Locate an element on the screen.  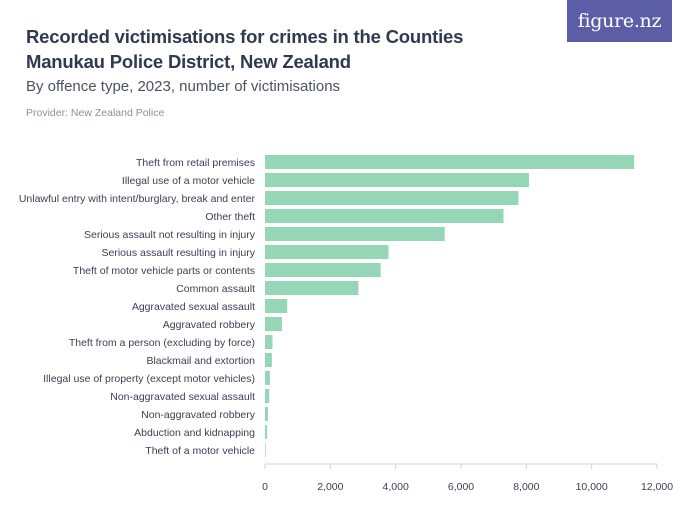
category-label-10: Theft from a person (excluding by force) is located at coordinates (162, 343).